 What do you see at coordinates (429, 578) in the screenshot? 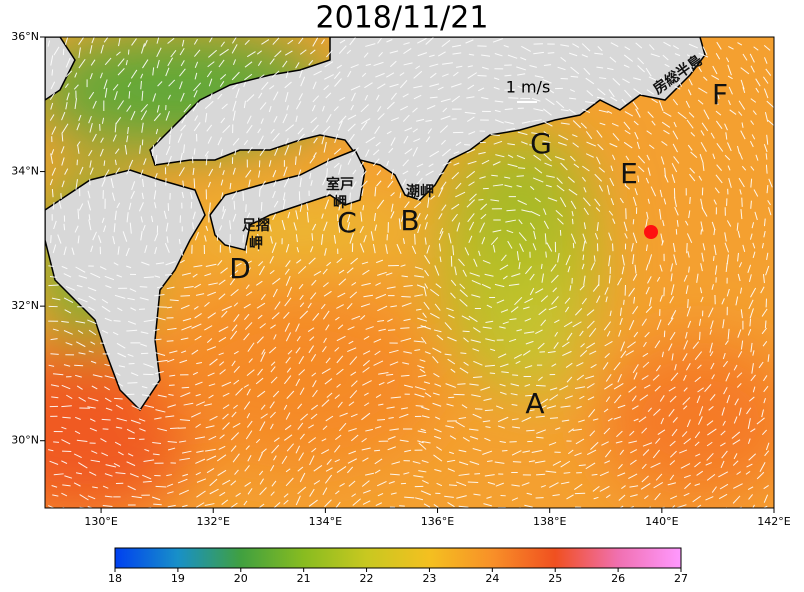
I see `colorbar-tick-label: 23` at bounding box center [429, 578].